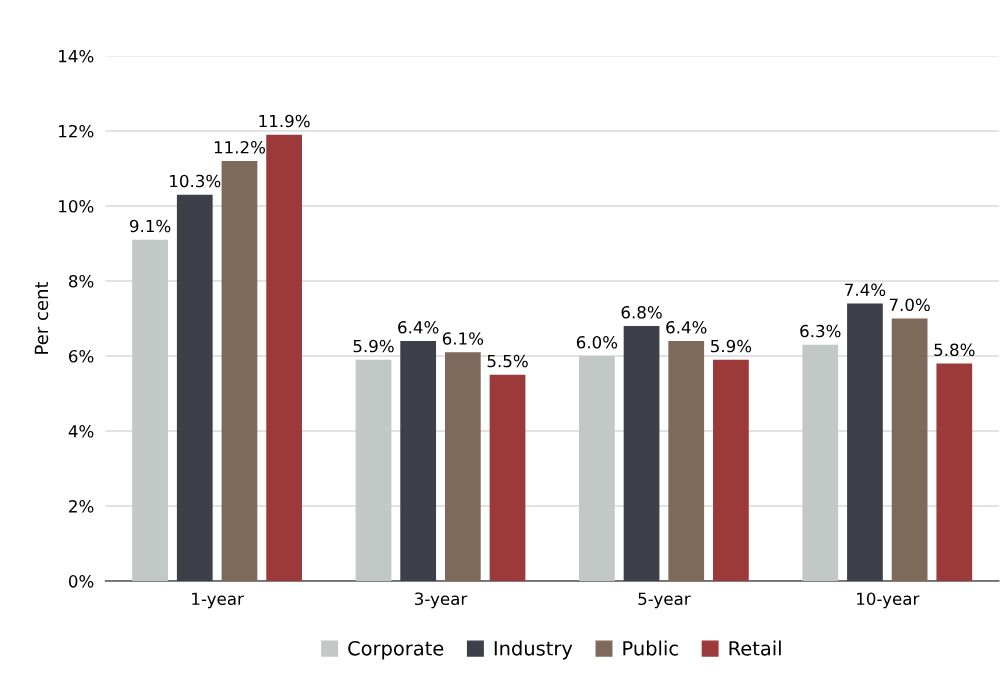  Describe the element at coordinates (76, 206) in the screenshot. I see `y-tick-label: 10%` at that location.